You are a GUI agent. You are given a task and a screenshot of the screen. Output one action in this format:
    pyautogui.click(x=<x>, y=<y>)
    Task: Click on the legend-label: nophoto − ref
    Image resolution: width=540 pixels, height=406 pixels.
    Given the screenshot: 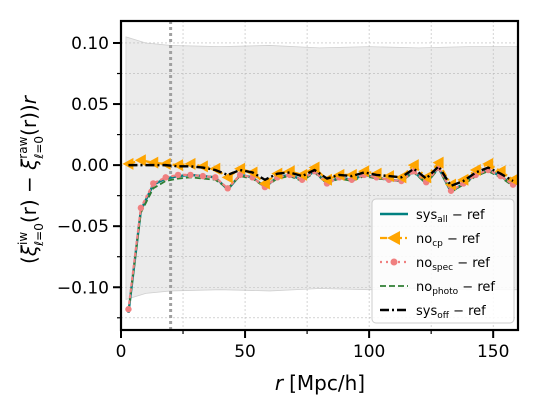 What is the action you would take?
    pyautogui.click(x=455, y=288)
    